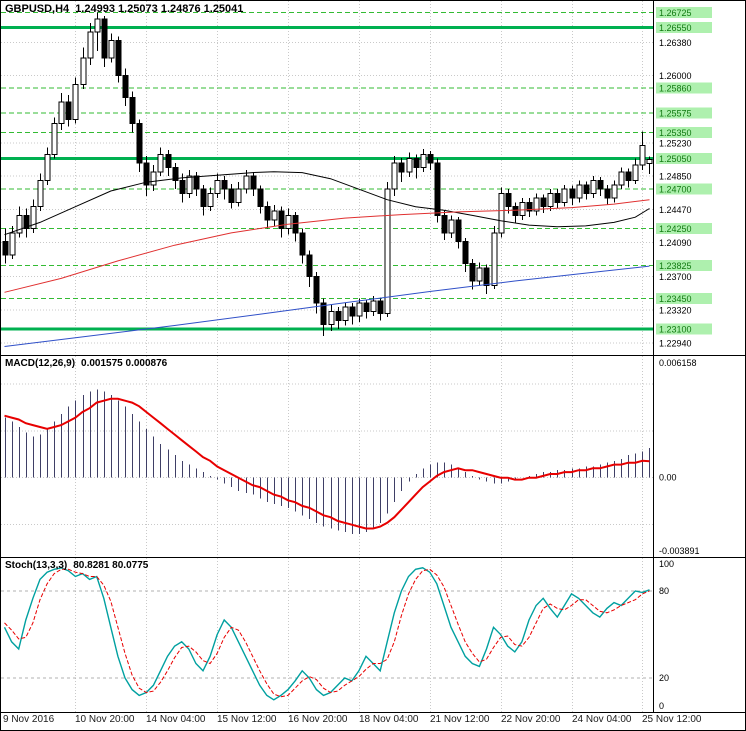  Describe the element at coordinates (664, 591) in the screenshot. I see `stoch-scale-label: 80` at that location.